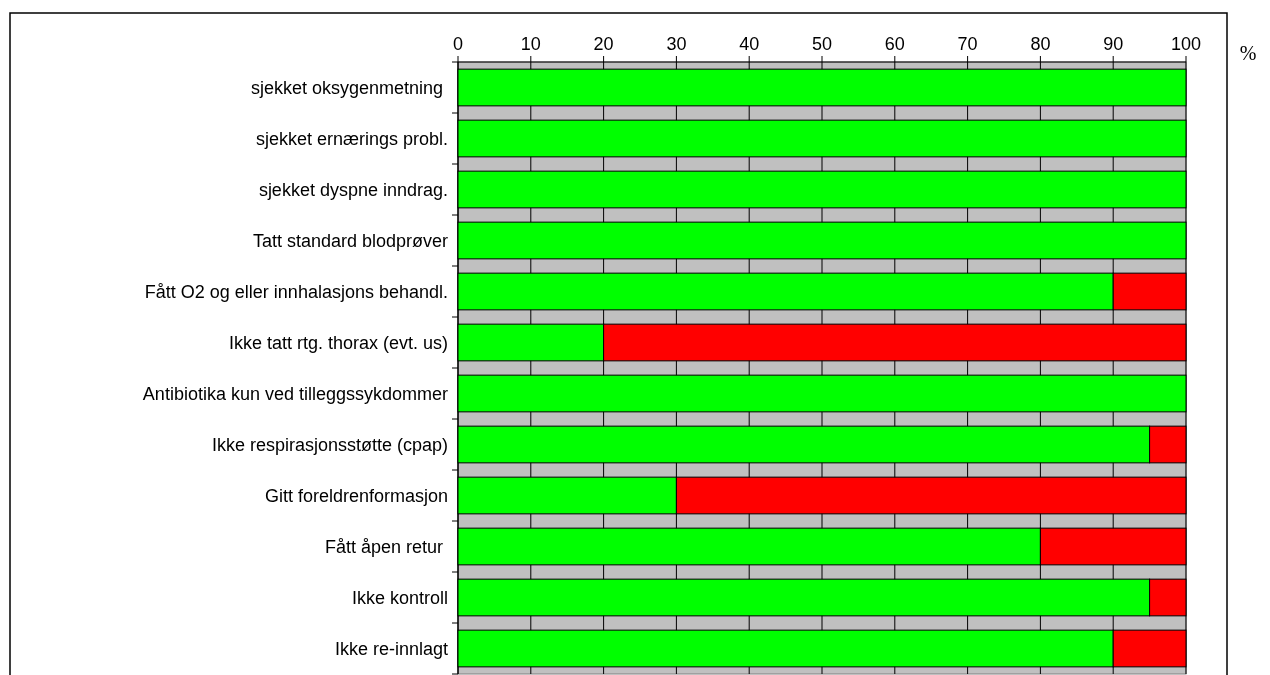  Describe the element at coordinates (749, 44) in the screenshot. I see `x-tick-label: 40` at that location.